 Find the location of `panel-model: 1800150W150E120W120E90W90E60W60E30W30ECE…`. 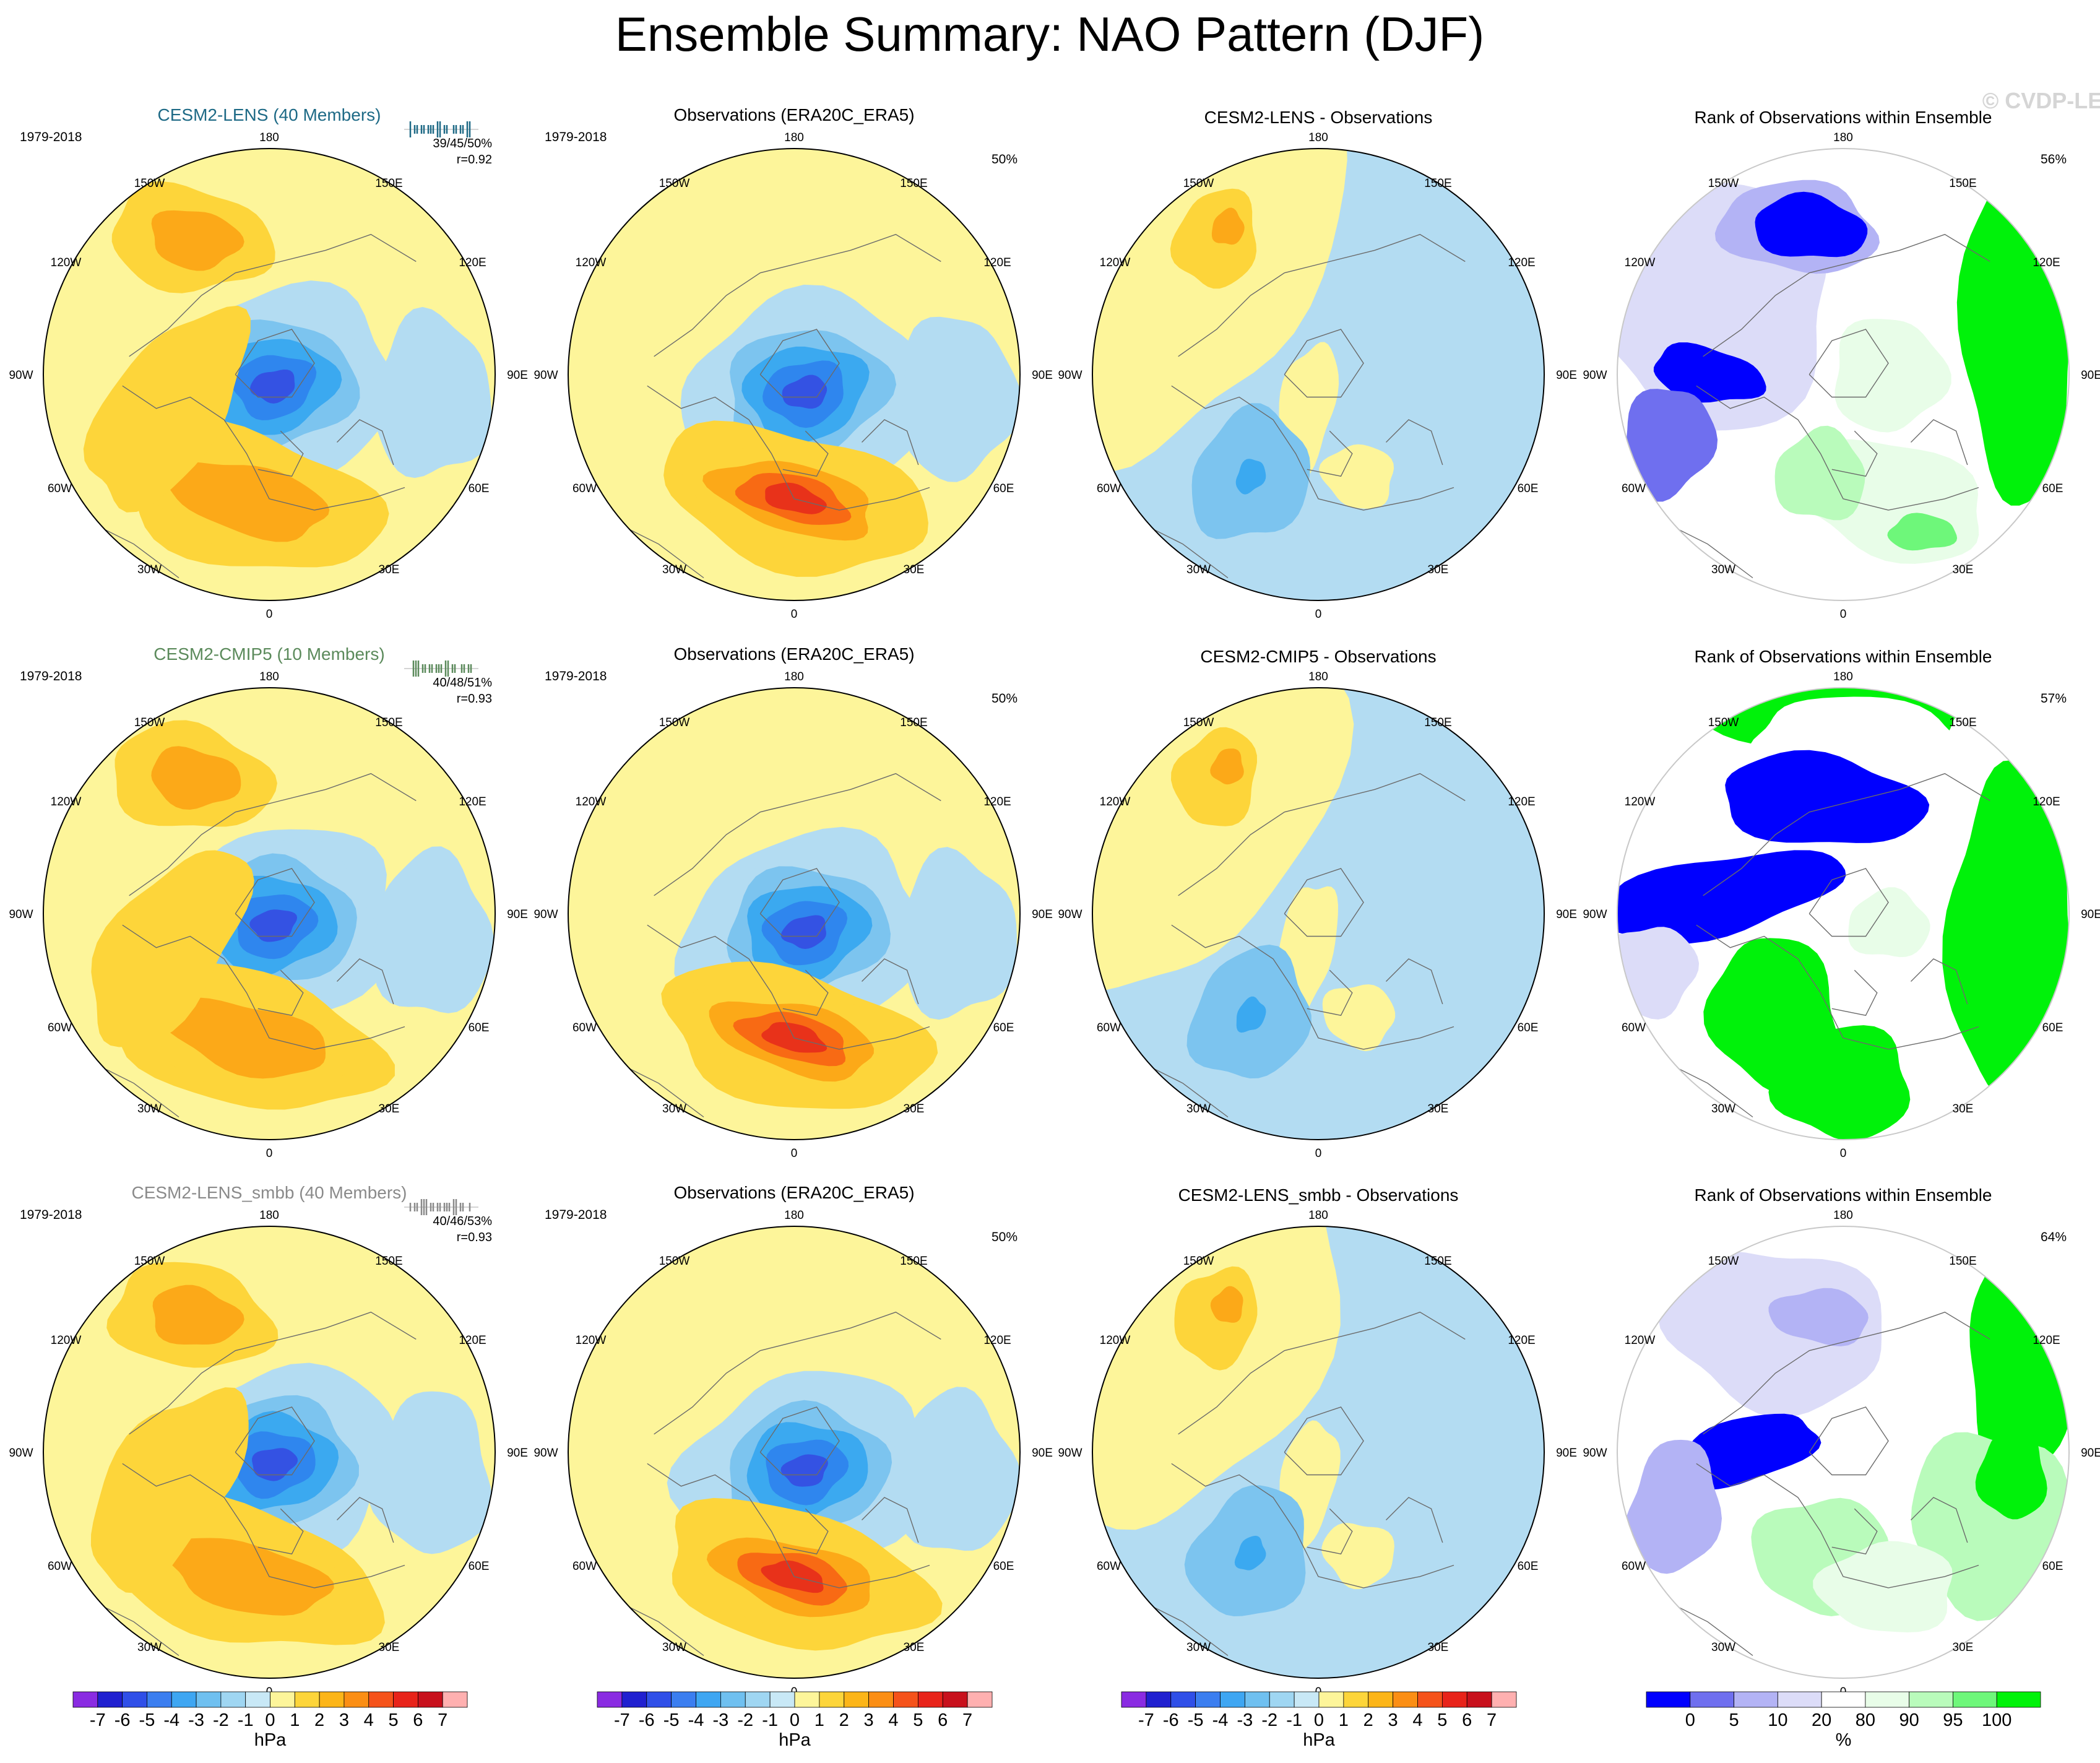

panel-model: 1800150W150E120W120E90W90E60W60E30W30ECE… is located at coordinates (268, 1441).